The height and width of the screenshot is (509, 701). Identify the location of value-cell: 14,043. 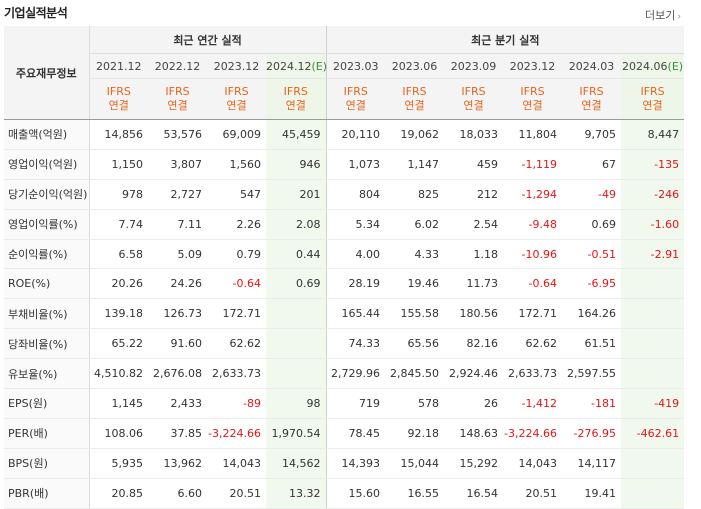
(533, 463).